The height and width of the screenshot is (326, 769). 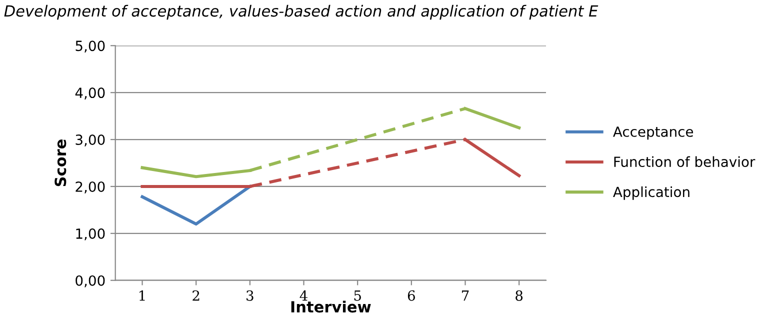 What do you see at coordinates (196, 295) in the screenshot?
I see `x-tick-label: 2` at bounding box center [196, 295].